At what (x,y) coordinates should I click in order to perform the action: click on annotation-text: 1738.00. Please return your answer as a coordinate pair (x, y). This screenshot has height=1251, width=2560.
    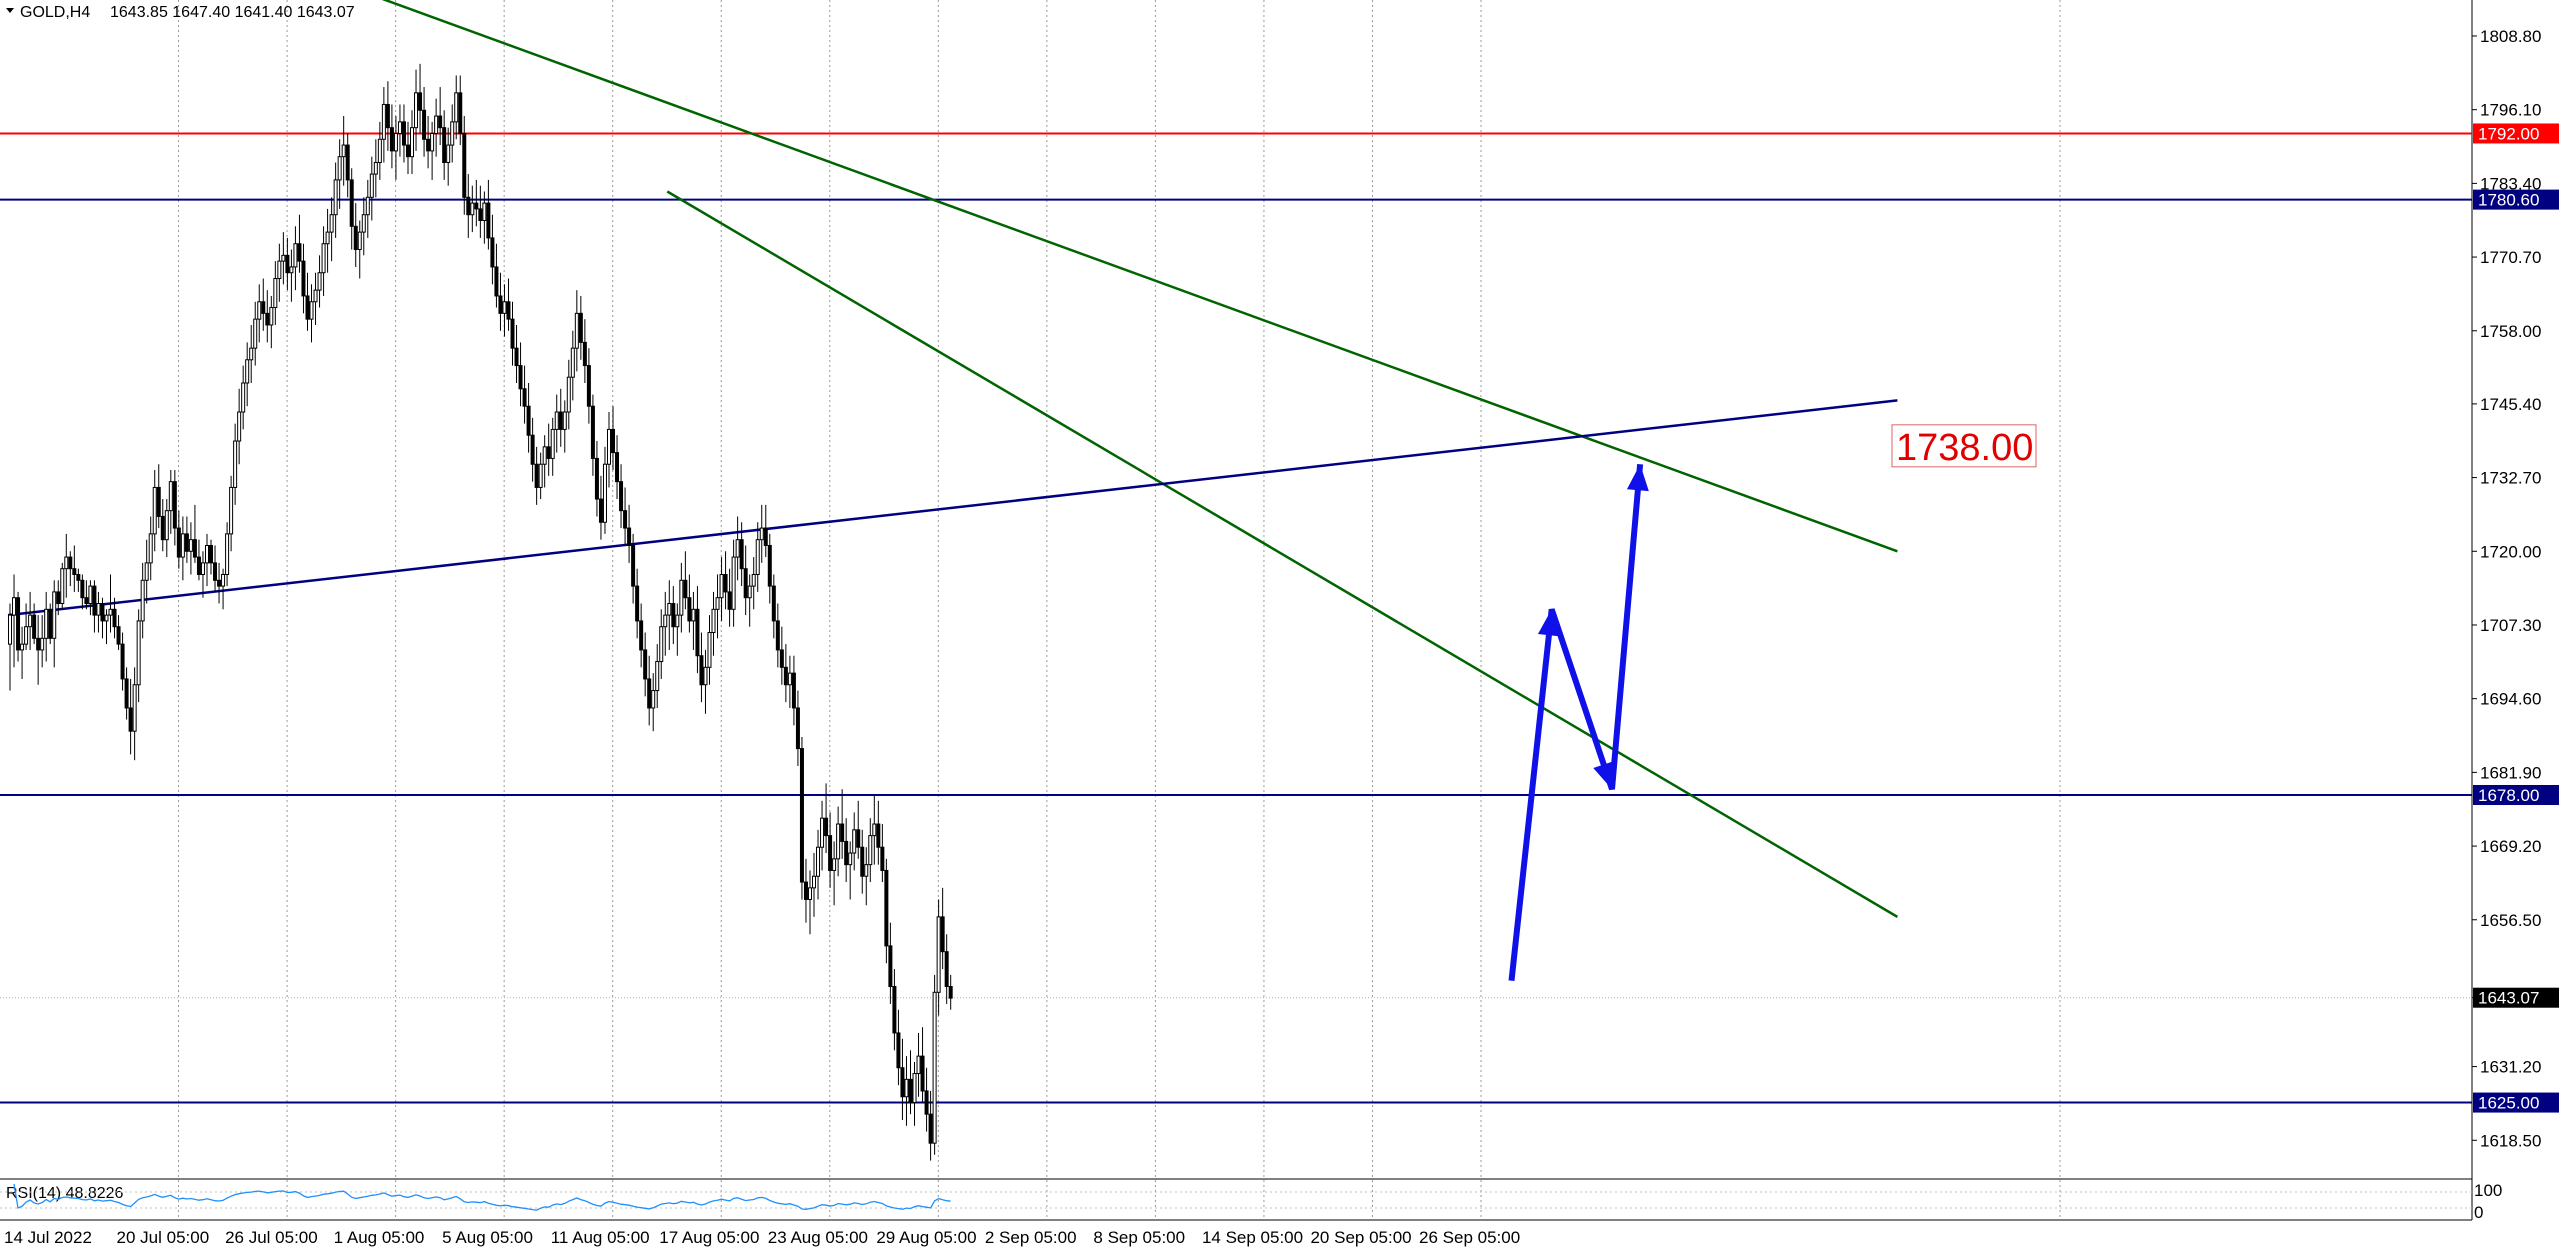
    Looking at the image, I should click on (1964, 448).